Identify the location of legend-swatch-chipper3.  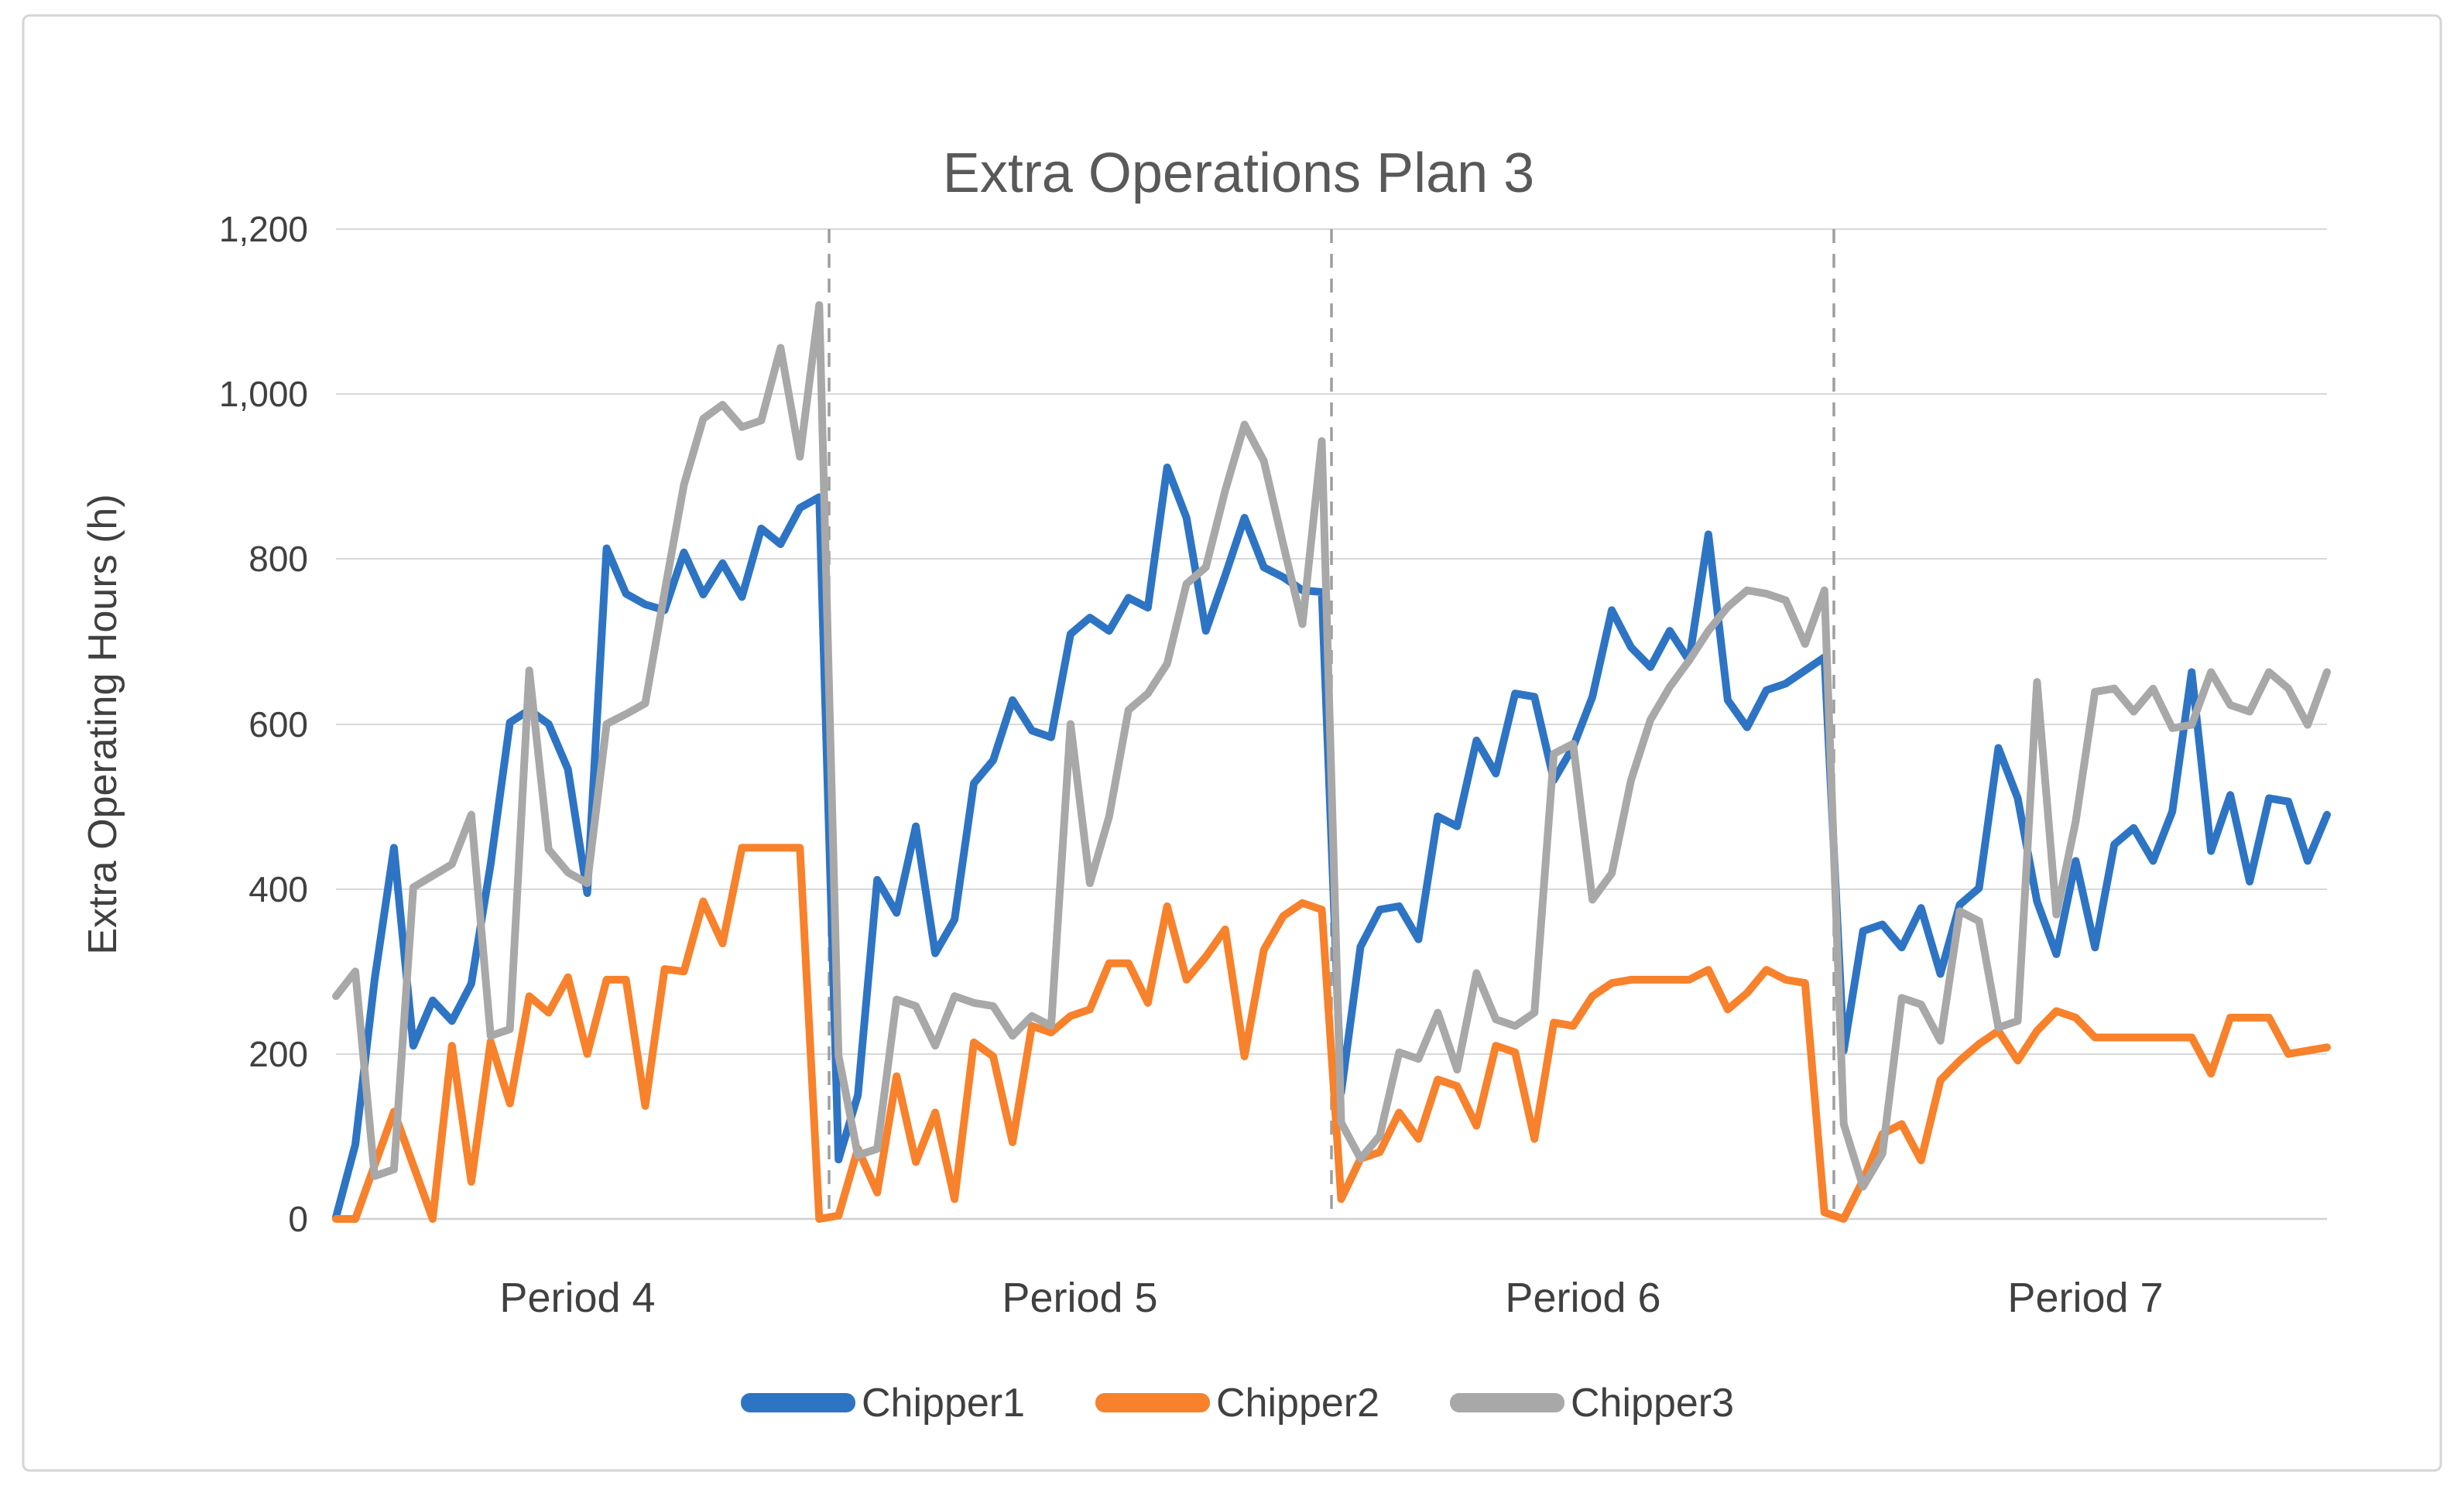
(1507, 1402).